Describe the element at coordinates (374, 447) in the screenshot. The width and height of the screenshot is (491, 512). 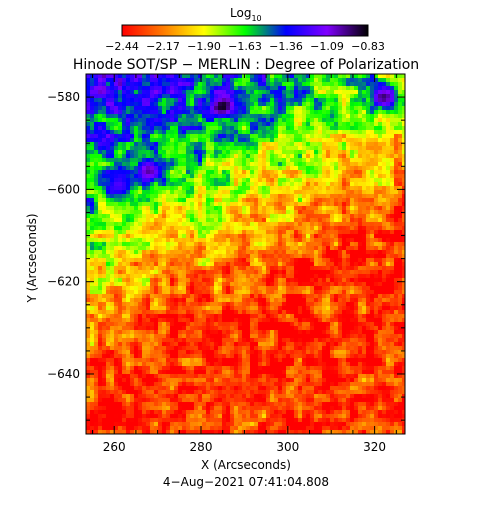
I see `x-tick-label: 320` at that location.